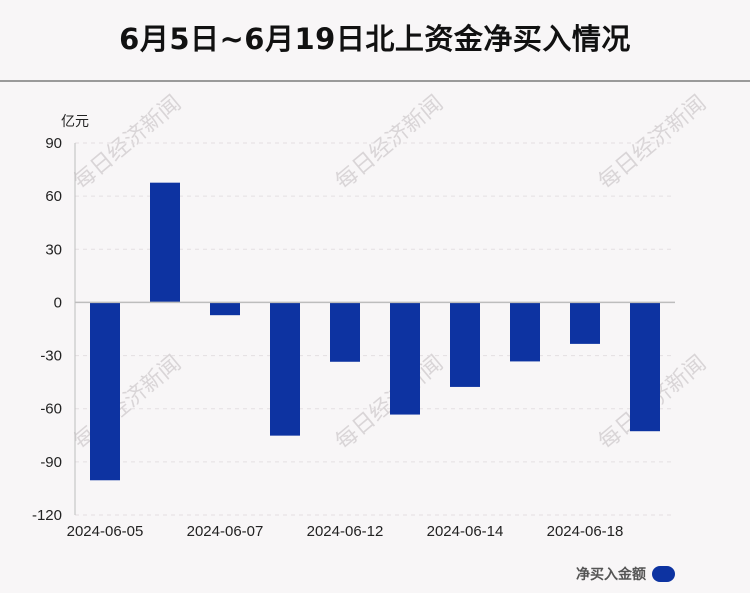  Describe the element at coordinates (53, 143) in the screenshot. I see `y-tick-label: 90` at that location.